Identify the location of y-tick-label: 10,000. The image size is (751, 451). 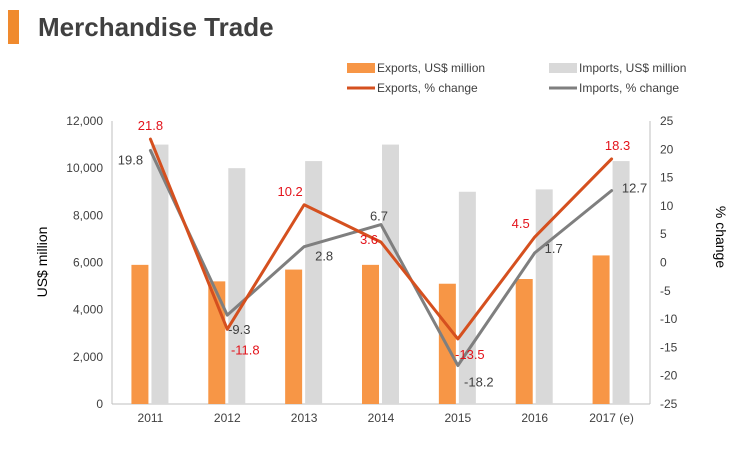
(84, 168).